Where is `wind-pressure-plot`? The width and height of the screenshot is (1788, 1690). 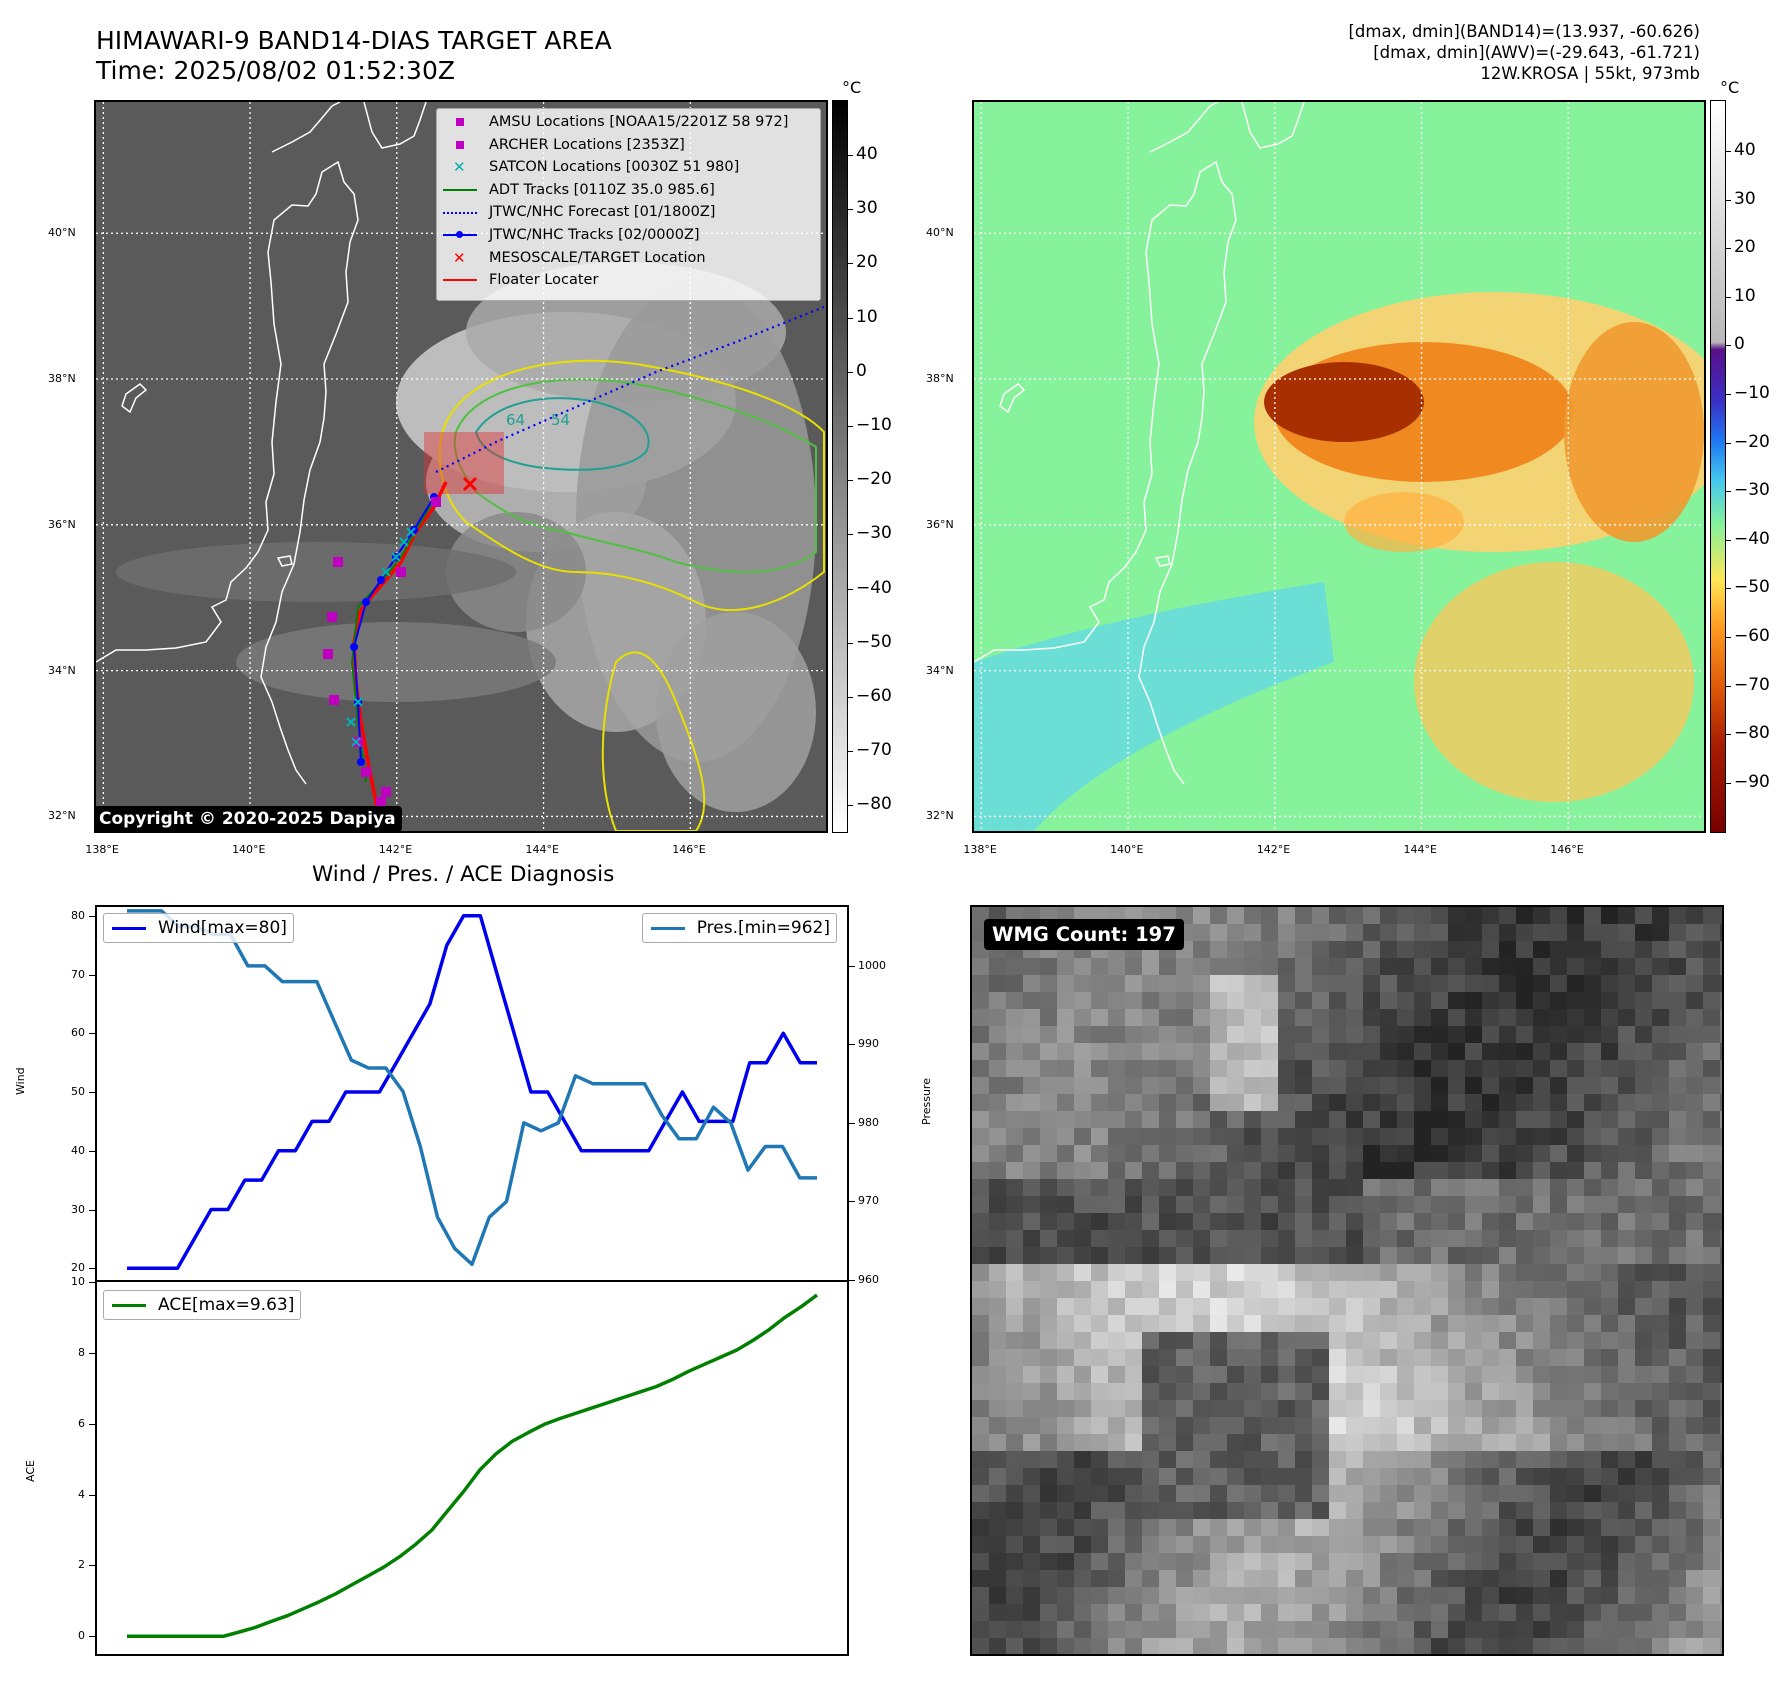 wind-pressure-plot is located at coordinates (472, 1090).